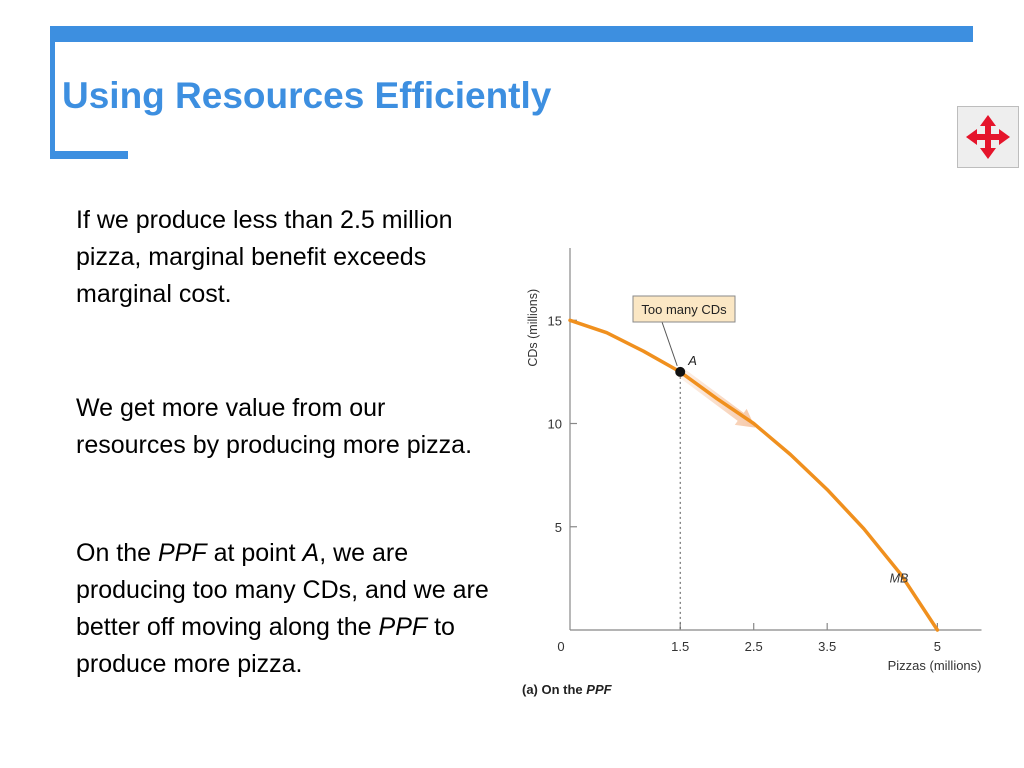  Describe the element at coordinates (254, 553) in the screenshot. I see `paragraph-segment: at point` at that location.